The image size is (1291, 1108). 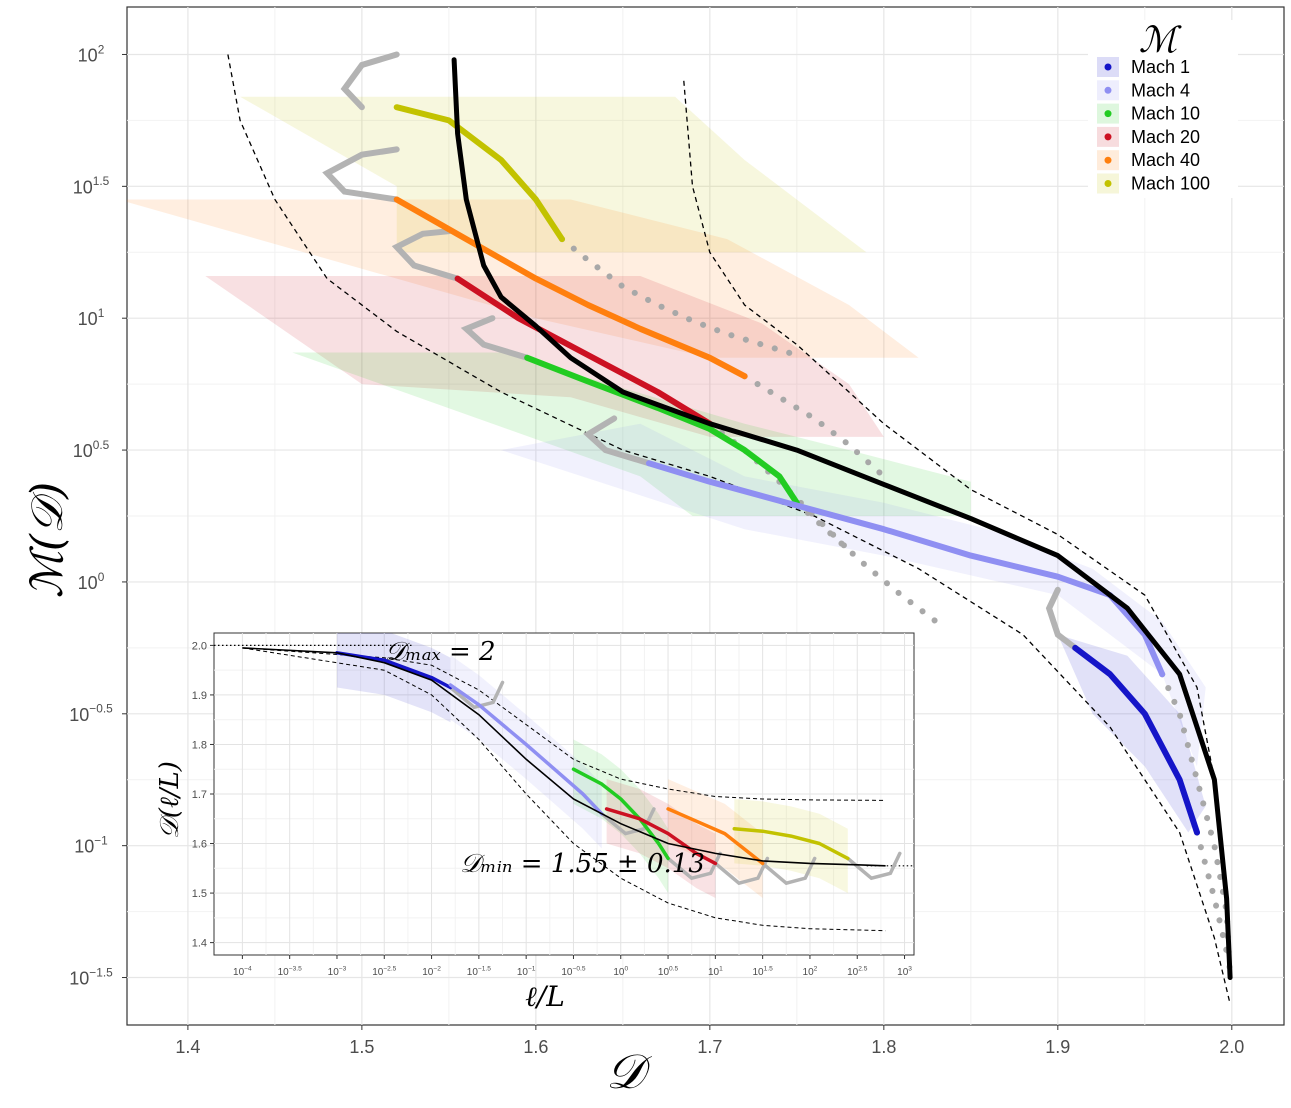 What do you see at coordinates (199, 696) in the screenshot?
I see `inset-y-tick-label: 1.9` at bounding box center [199, 696].